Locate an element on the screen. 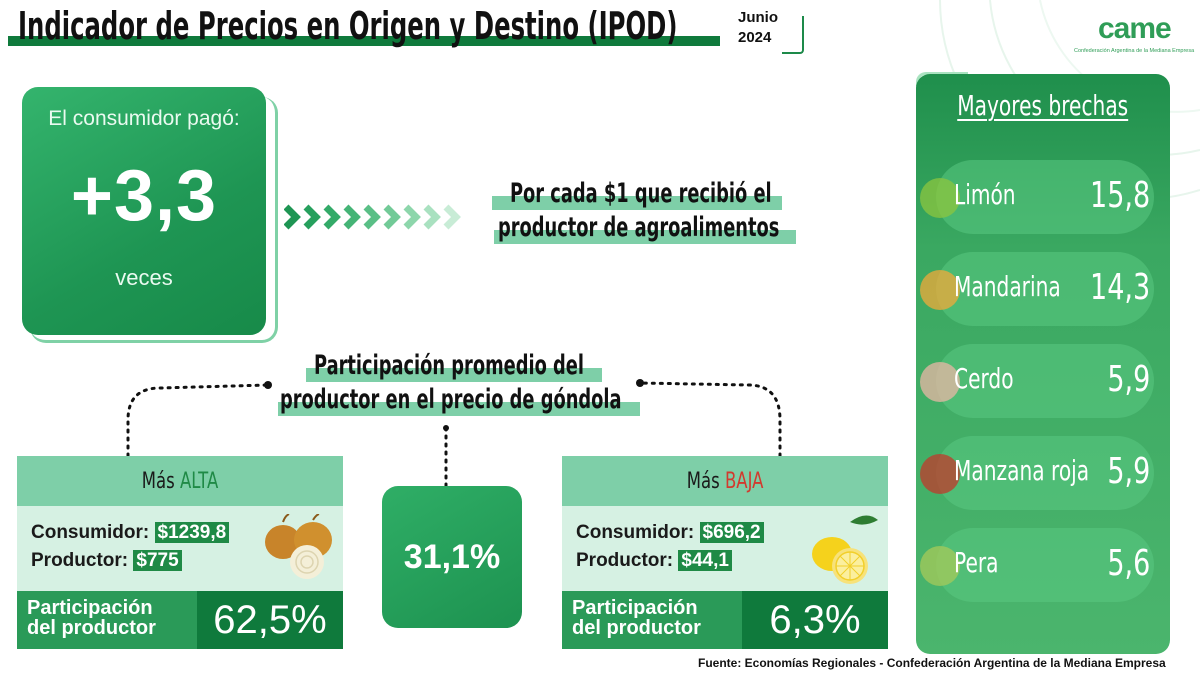  lowest-share-header: Más BAJA is located at coordinates (725, 481).